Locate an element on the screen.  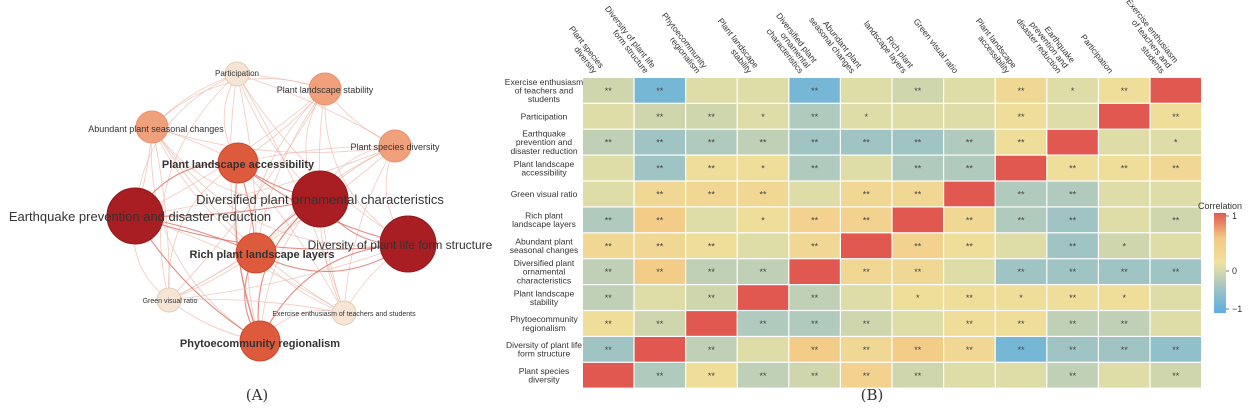
network-node-label-phyto: Phytoecommunity regionalism is located at coordinates (260, 344).